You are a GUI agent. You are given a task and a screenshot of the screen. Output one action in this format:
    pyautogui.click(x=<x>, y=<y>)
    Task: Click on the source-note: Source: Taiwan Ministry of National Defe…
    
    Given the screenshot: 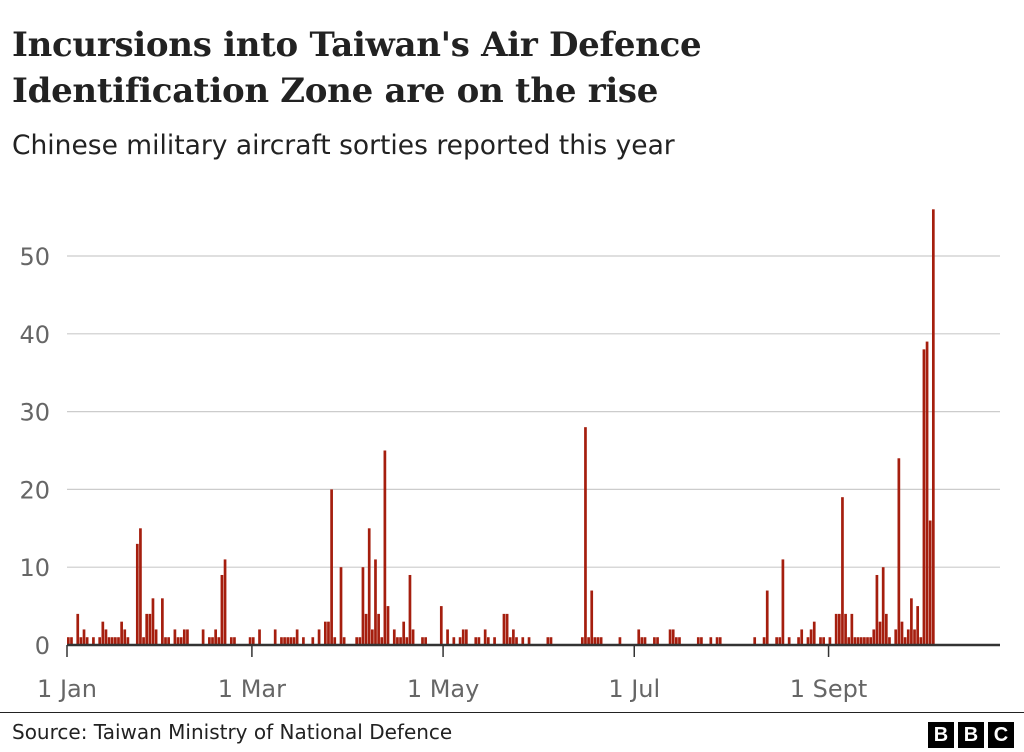 What is the action you would take?
    pyautogui.click(x=232, y=732)
    